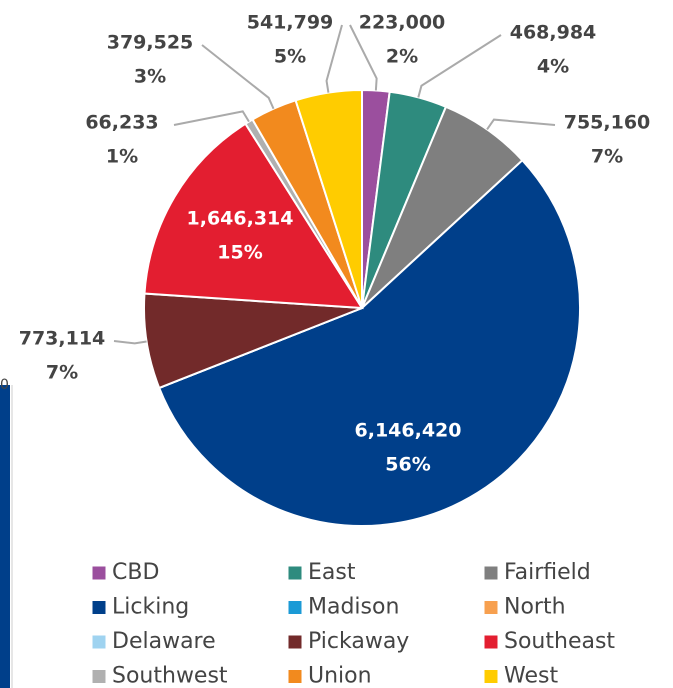 This screenshot has height=688, width=673. I want to click on legend-label: Southwest, so click(170, 676).